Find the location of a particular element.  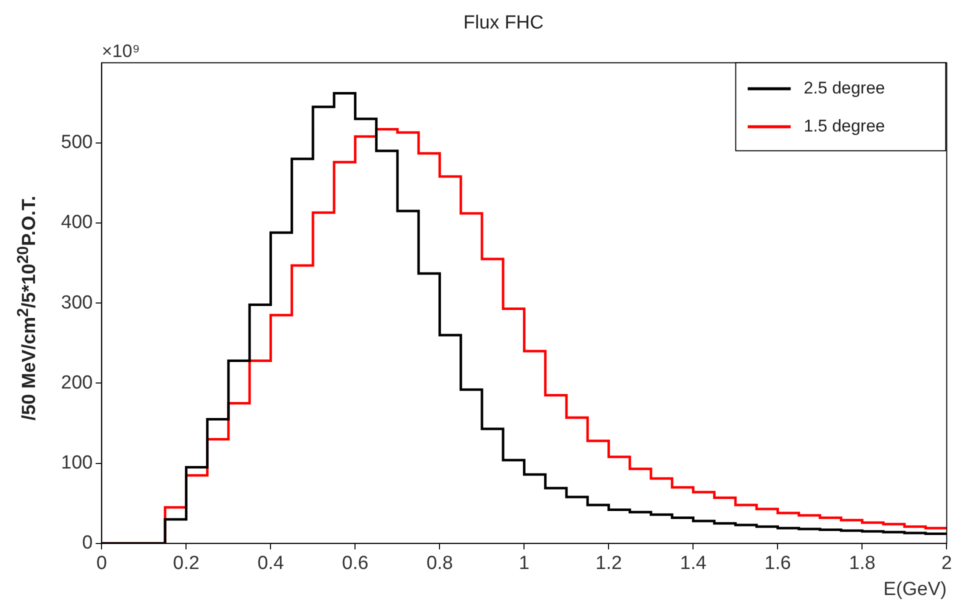

legend-label: 2.5 degree is located at coordinates (845, 88).